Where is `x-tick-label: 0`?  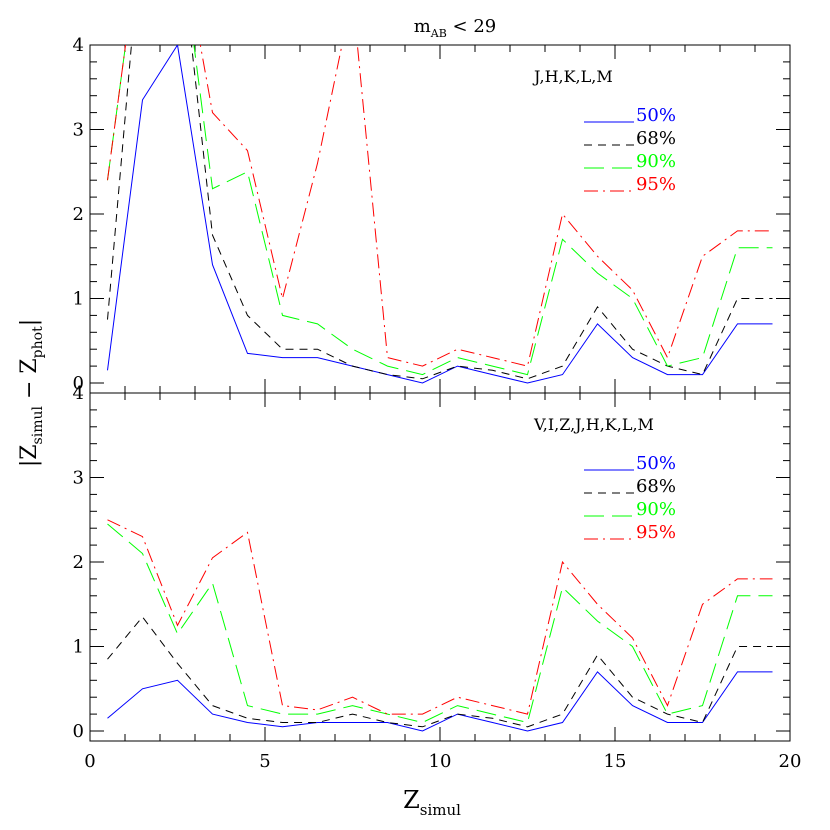
x-tick-label: 0 is located at coordinates (89, 761).